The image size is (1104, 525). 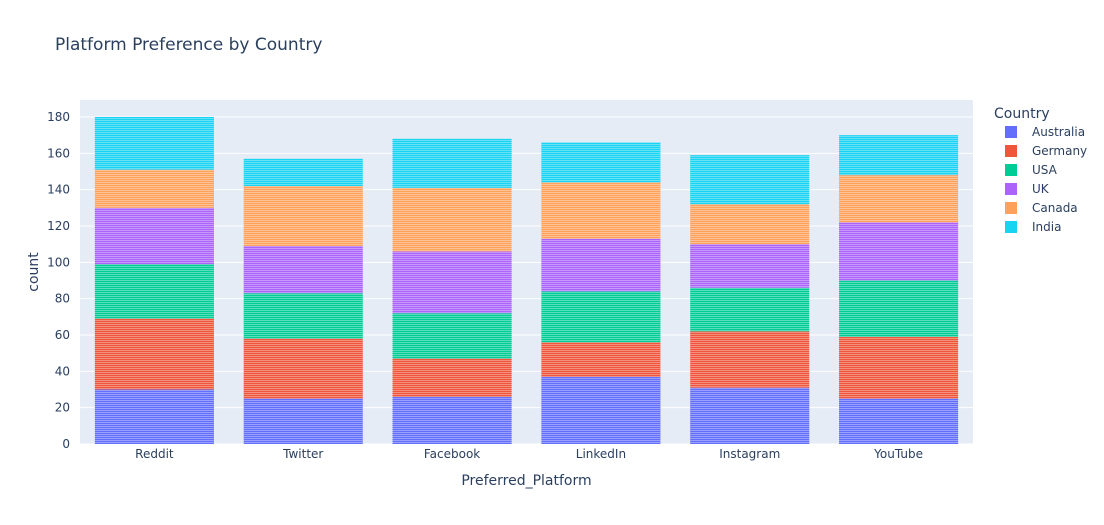 I want to click on legend-title: Country, so click(x=1022, y=114).